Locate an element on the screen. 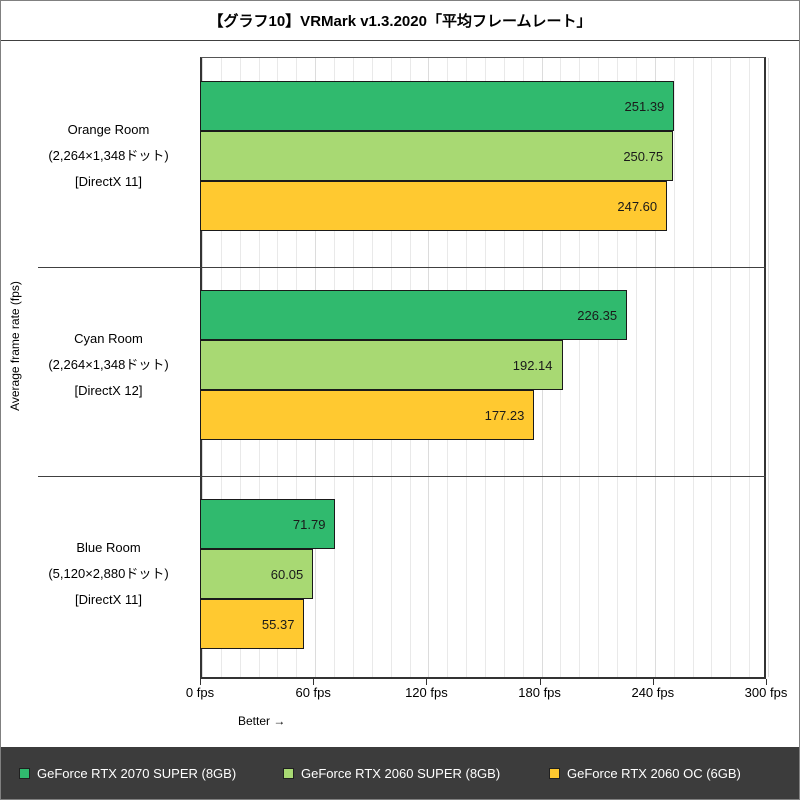 Image resolution: width=800 pixels, height=800 pixels. bar-value-label: 250.75 is located at coordinates (643, 156).